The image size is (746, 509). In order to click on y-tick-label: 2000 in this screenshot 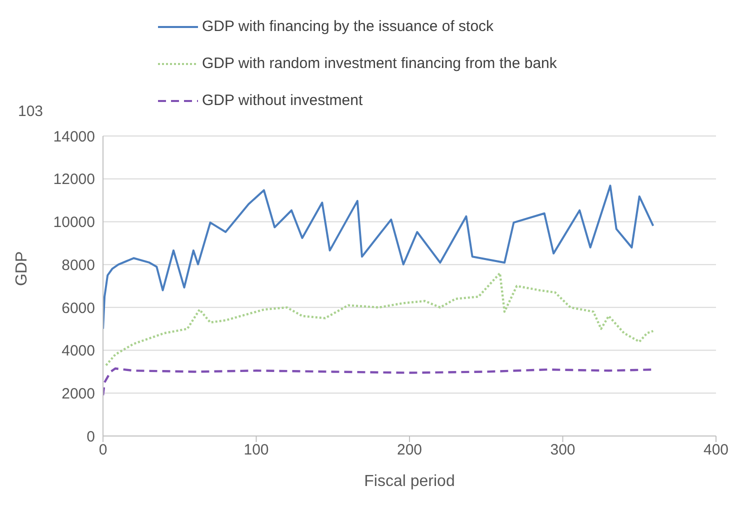, I will do `click(78, 393)`.